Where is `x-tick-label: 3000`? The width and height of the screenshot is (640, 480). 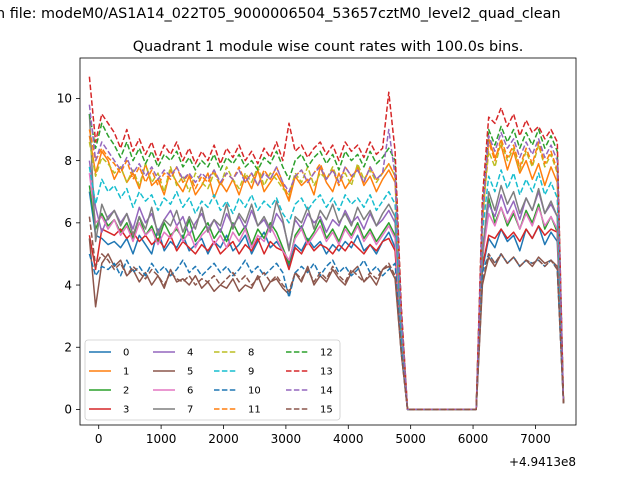
x-tick-label: 3000 is located at coordinates (286, 439).